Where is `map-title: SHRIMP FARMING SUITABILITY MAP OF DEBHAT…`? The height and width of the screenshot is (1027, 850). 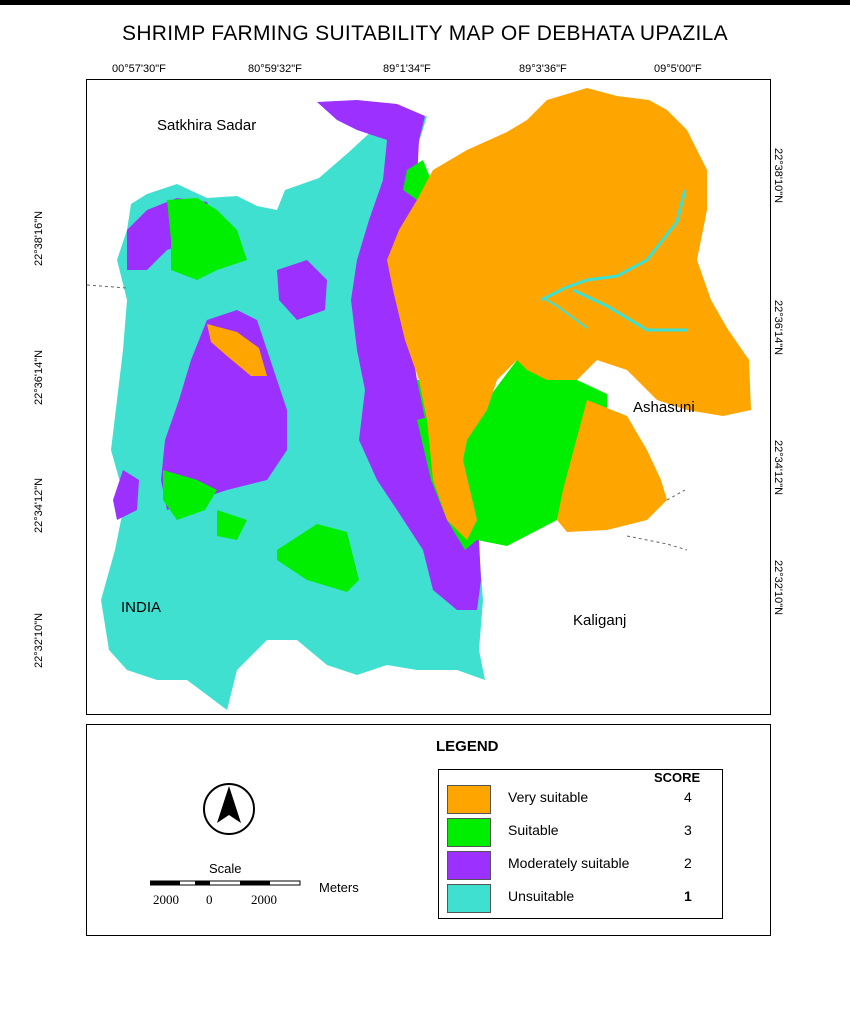 map-title: SHRIMP FARMING SUITABILITY MAP OF DEBHAT… is located at coordinates (425, 33).